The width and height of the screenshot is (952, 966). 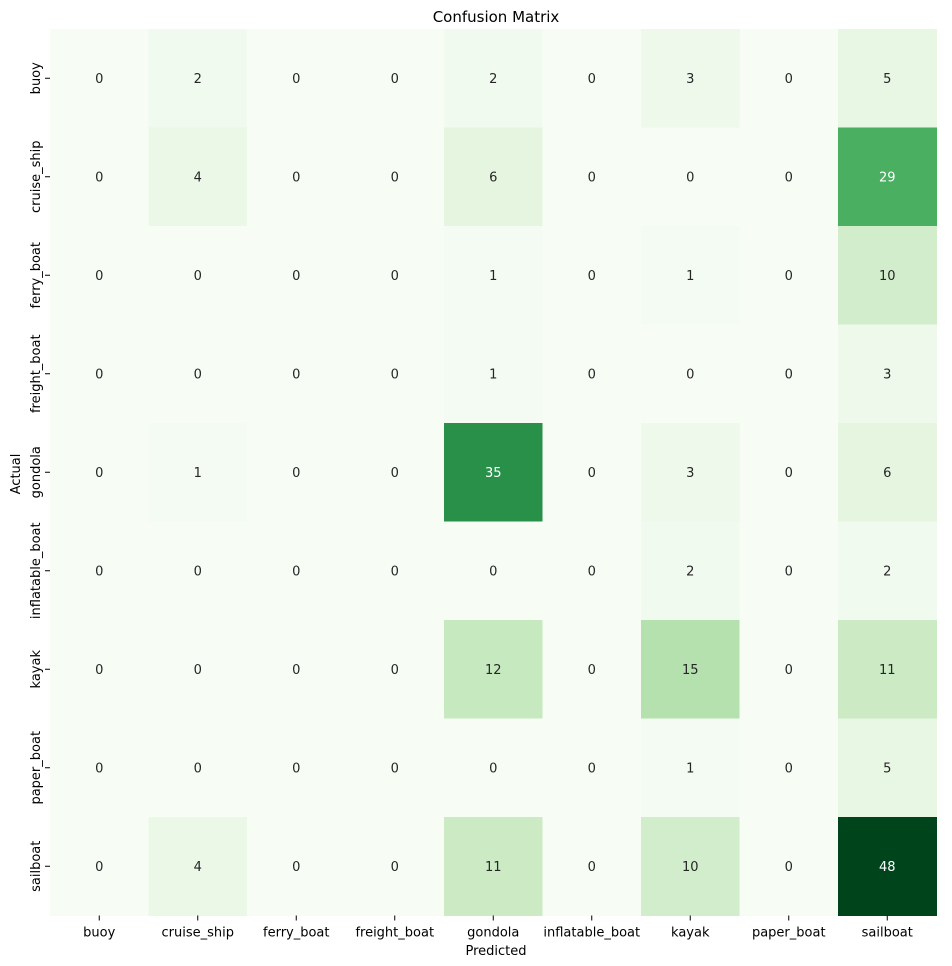 I want to click on y-tick-label: ferry_boat, so click(x=36, y=275).